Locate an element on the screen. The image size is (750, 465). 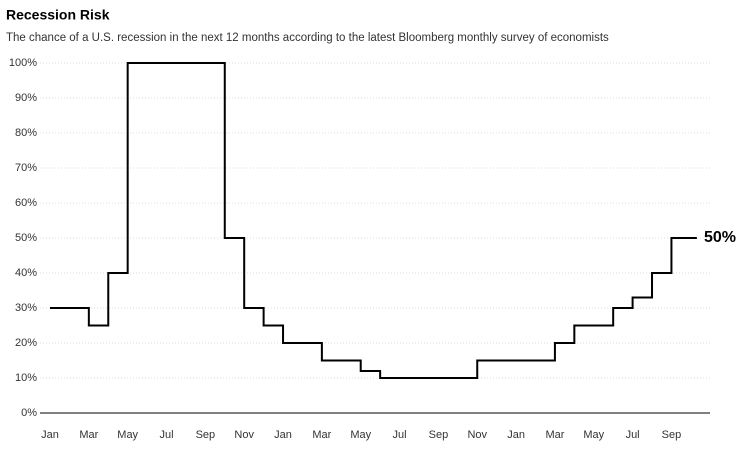
end-label: 50% is located at coordinates (720, 237).